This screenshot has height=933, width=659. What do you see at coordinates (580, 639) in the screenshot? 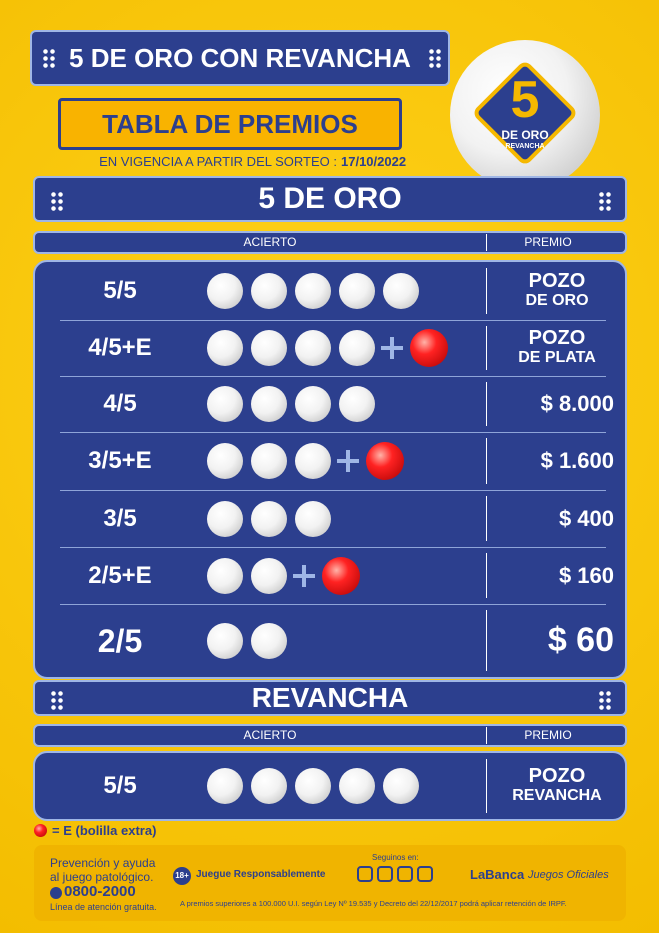
I see `prize-amount: $ 60` at bounding box center [580, 639].